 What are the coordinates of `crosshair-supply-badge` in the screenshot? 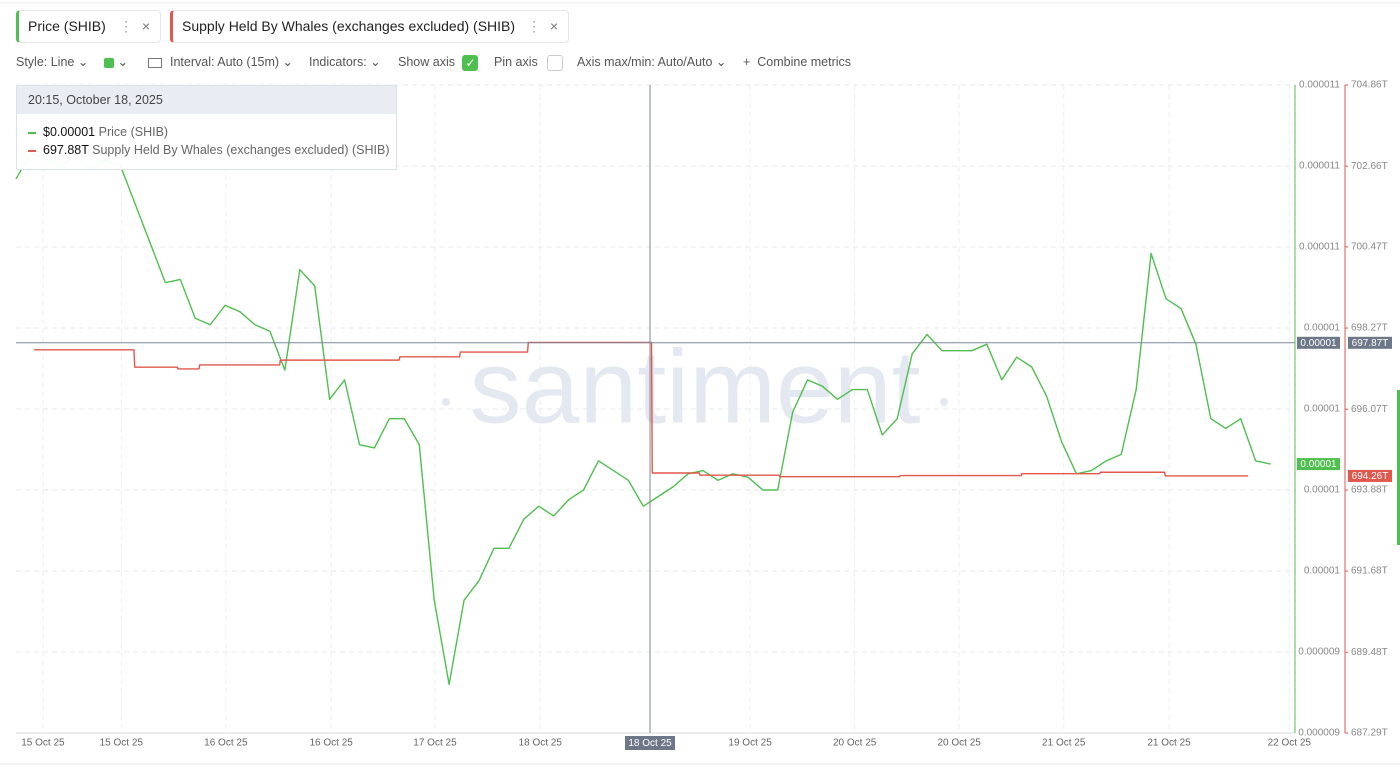 It's located at (1370, 342).